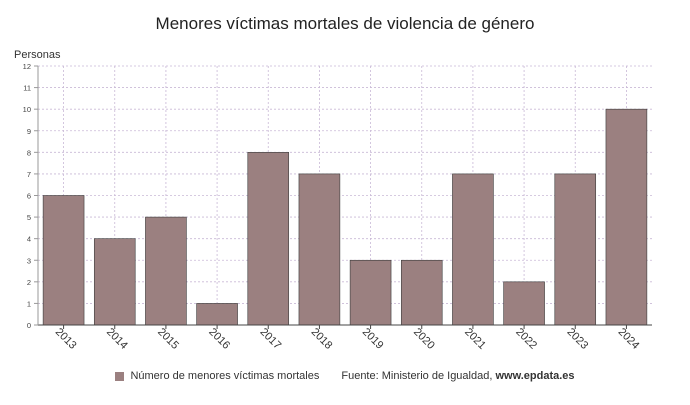 Image resolution: width=690 pixels, height=405 pixels. I want to click on y-tick-label: 2, so click(29, 282).